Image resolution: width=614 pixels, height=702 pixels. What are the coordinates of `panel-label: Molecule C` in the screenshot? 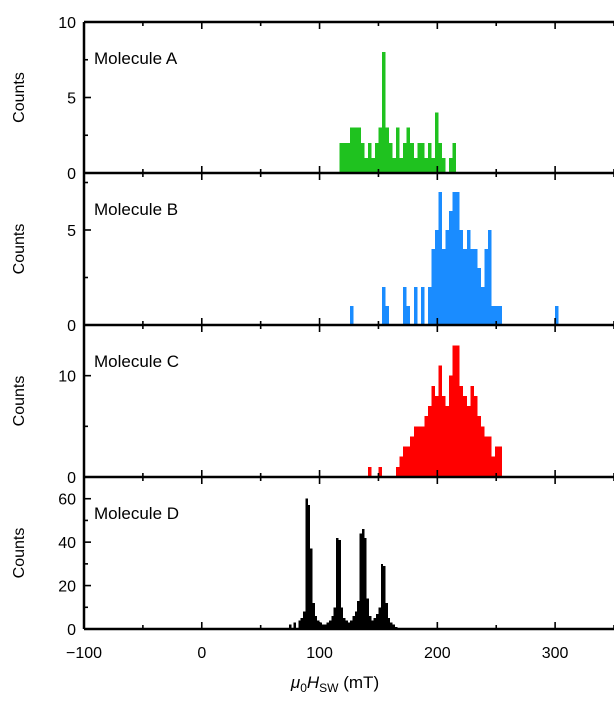 It's located at (136, 361).